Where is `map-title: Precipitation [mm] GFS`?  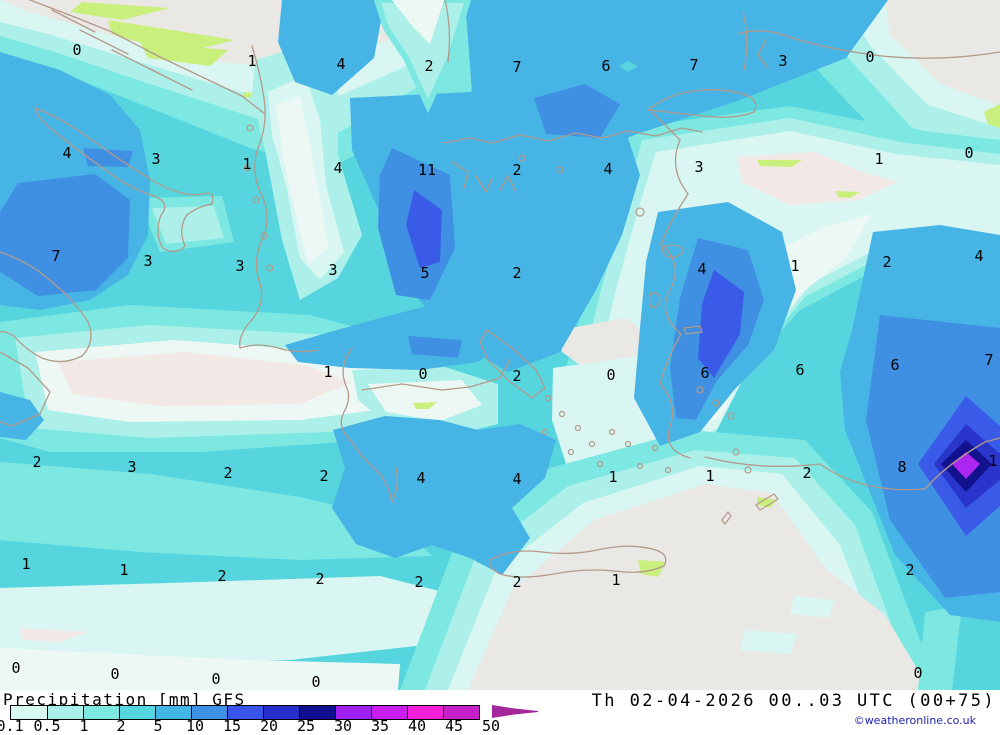
map-title: Precipitation [mm] GFS is located at coordinates (129, 699).